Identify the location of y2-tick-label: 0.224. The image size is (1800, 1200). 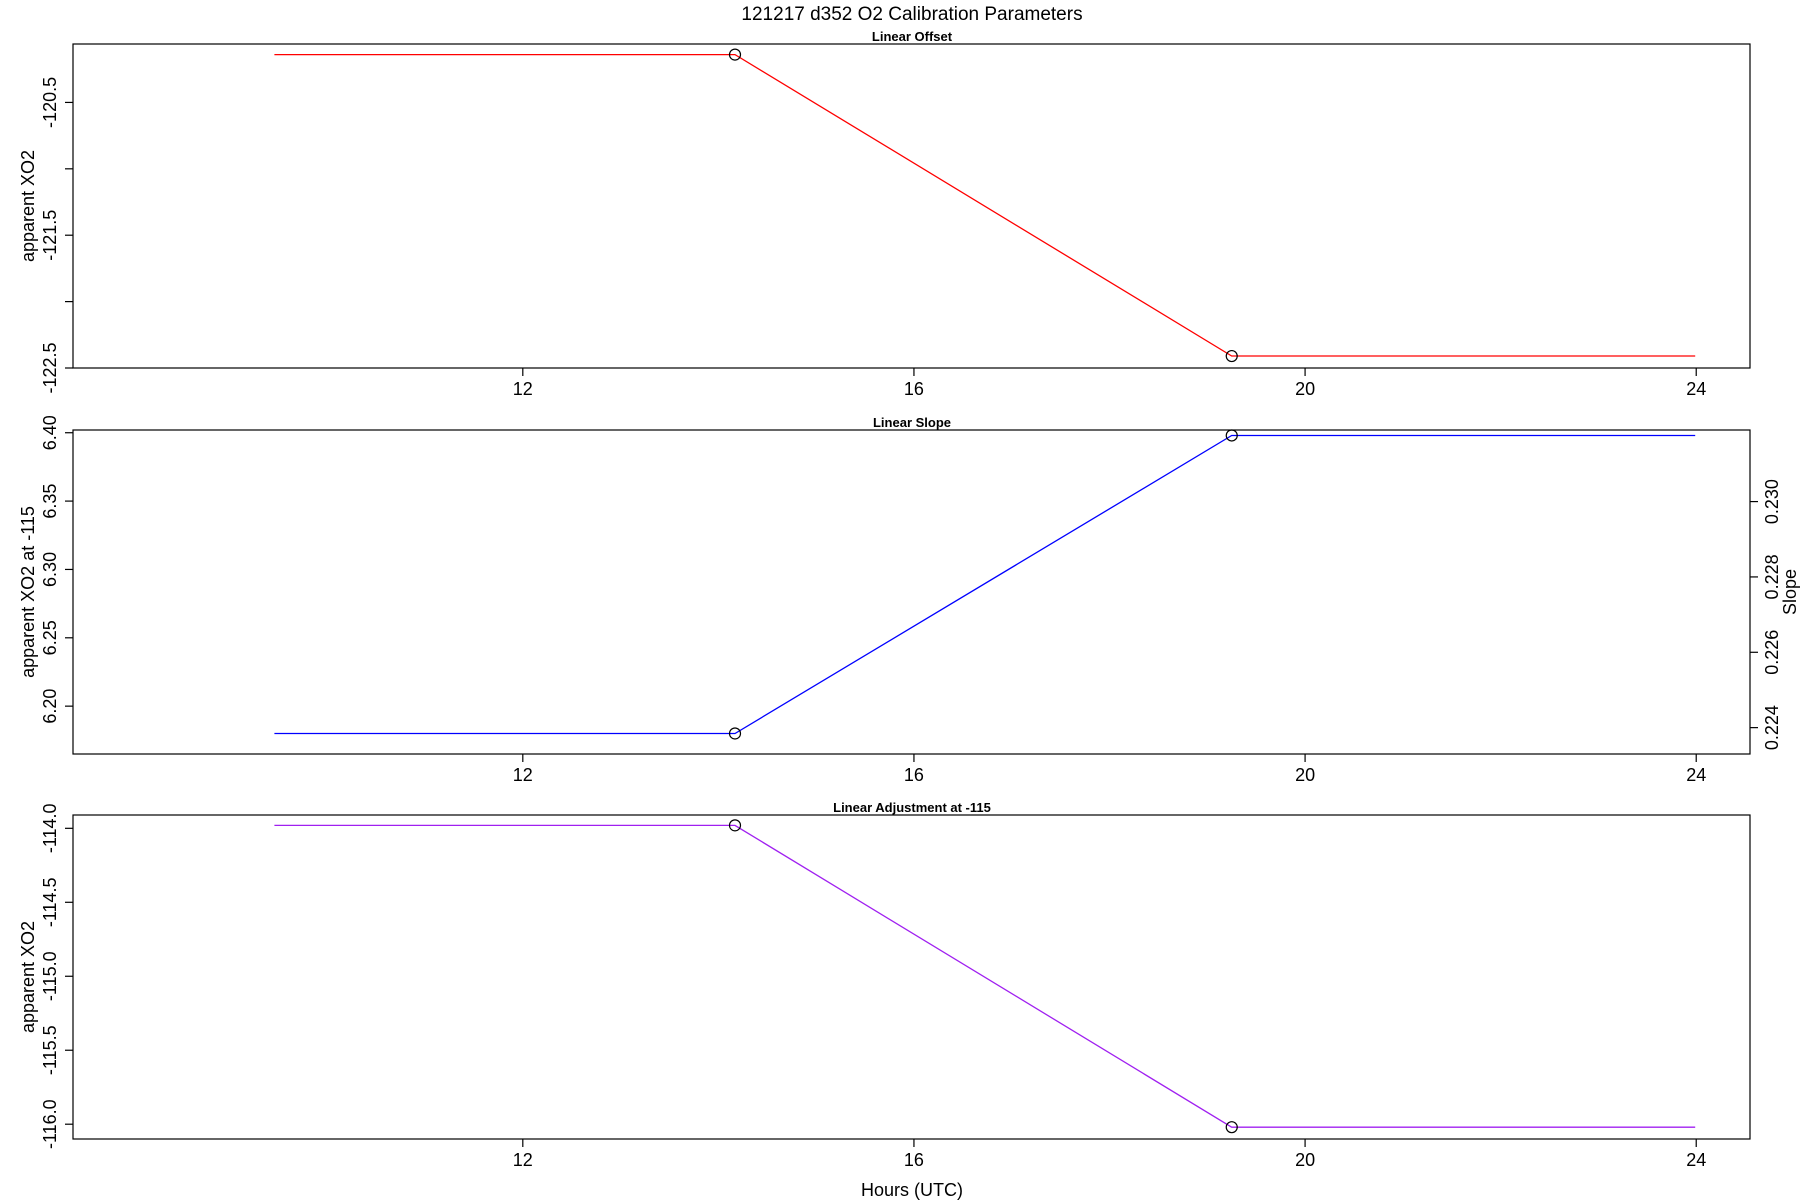
(1772, 727).